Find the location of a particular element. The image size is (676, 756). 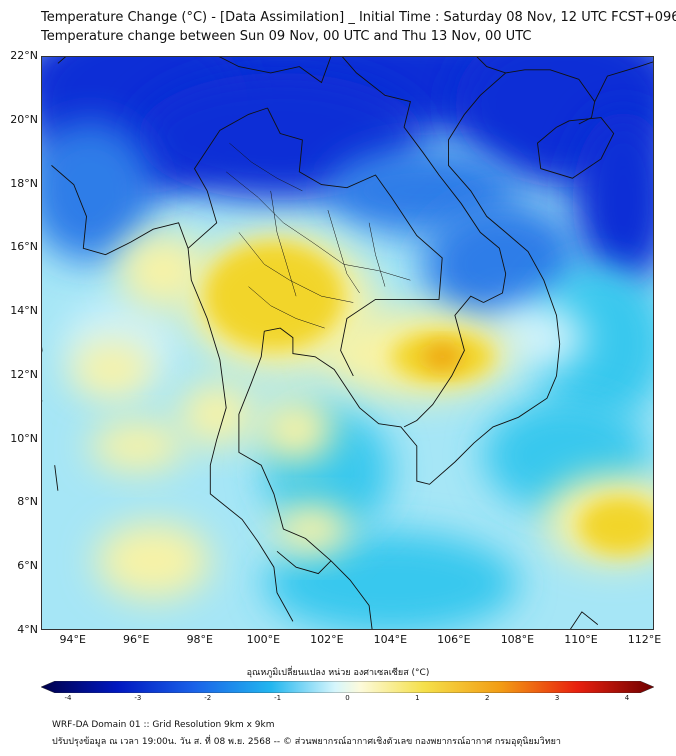

colorbar-tick-label: 1 is located at coordinates (417, 698).